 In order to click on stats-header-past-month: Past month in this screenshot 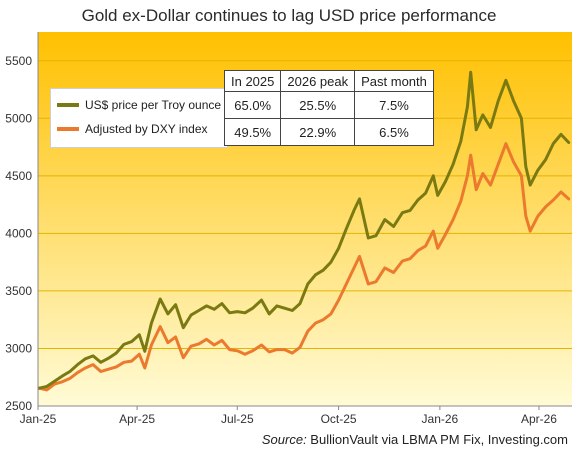, I will do `click(394, 81)`.